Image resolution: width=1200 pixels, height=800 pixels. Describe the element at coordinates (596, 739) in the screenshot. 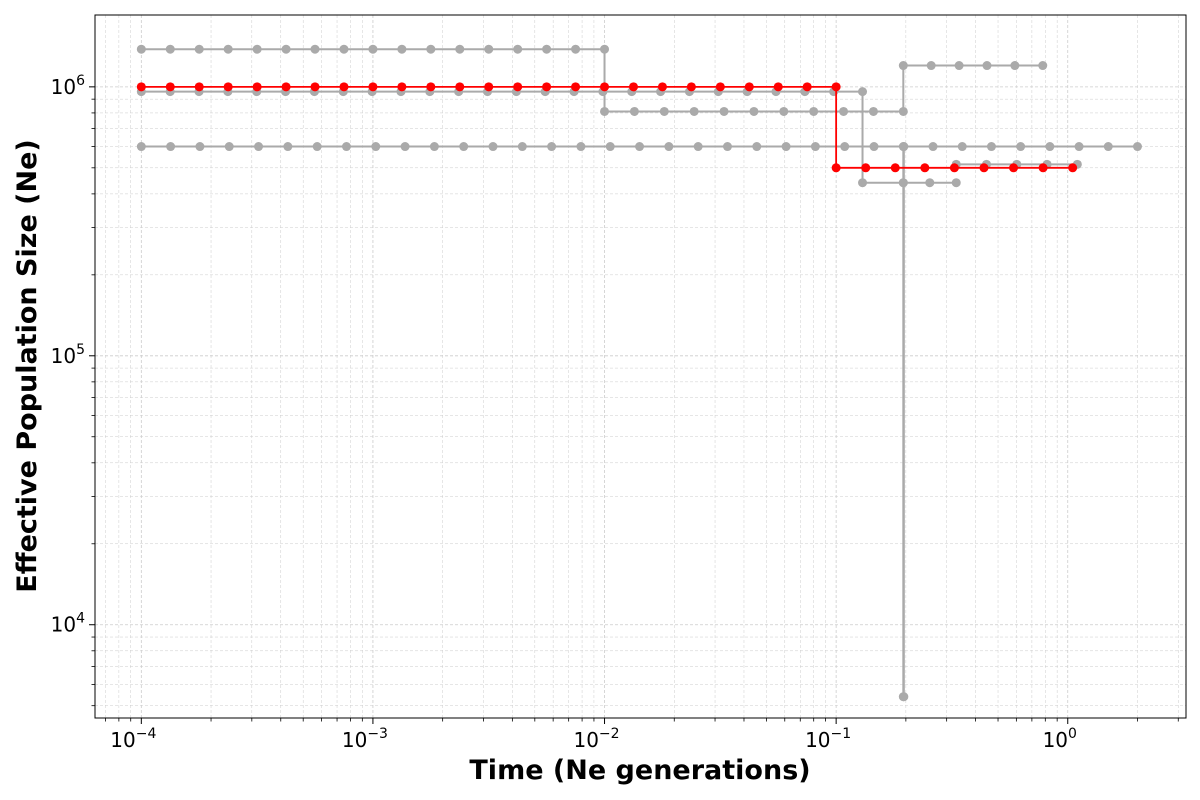

I see `x-tick-label: 10−2` at that location.